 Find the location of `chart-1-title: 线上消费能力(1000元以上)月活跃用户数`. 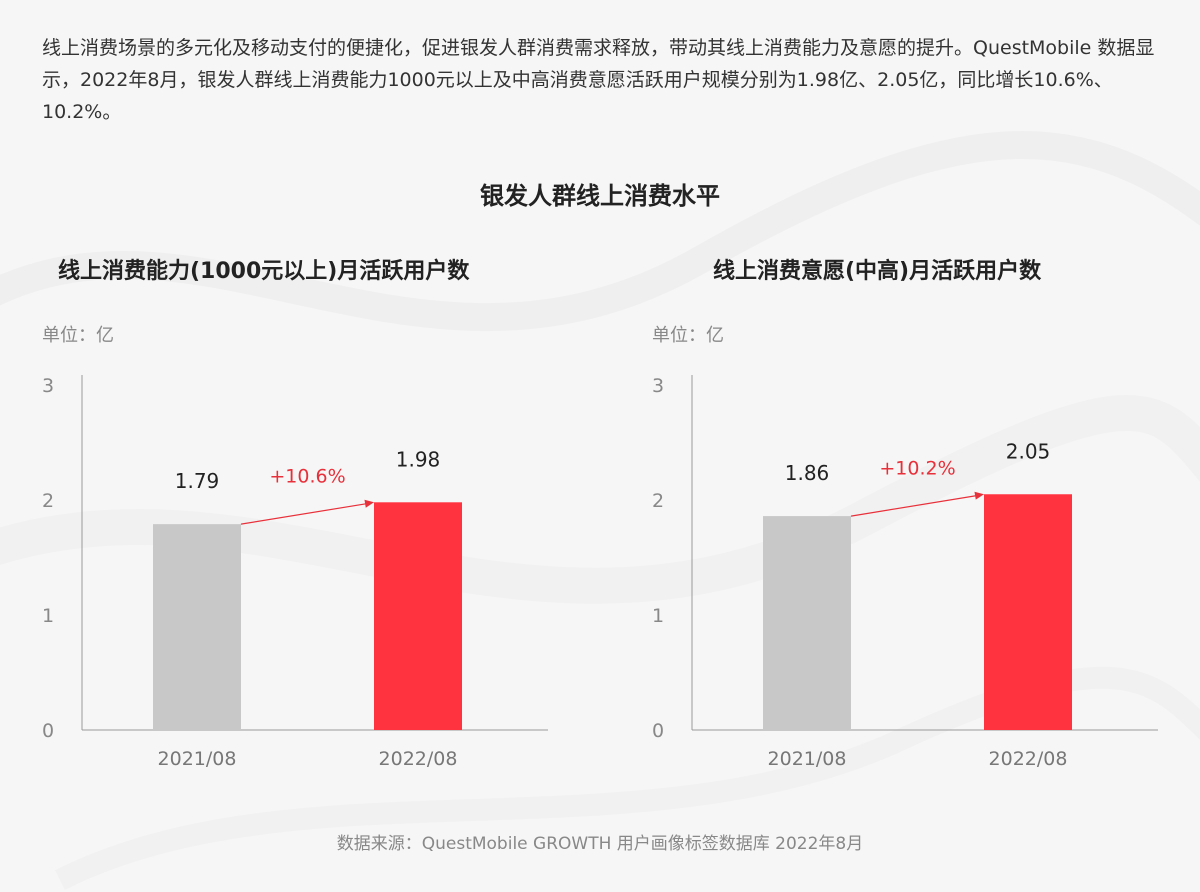

chart-1-title: 线上消费能力(1000元以上)月活跃用户数 is located at coordinates (264, 271).